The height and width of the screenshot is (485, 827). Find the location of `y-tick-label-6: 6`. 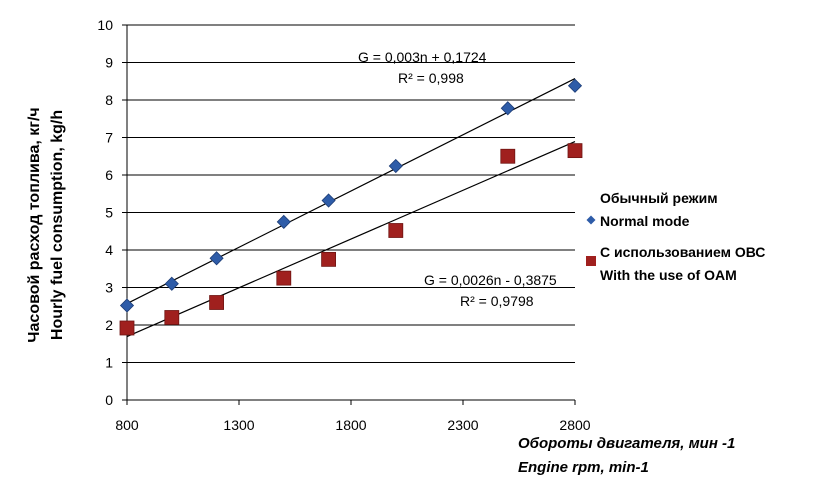

y-tick-label-6: 6 is located at coordinates (109, 175).